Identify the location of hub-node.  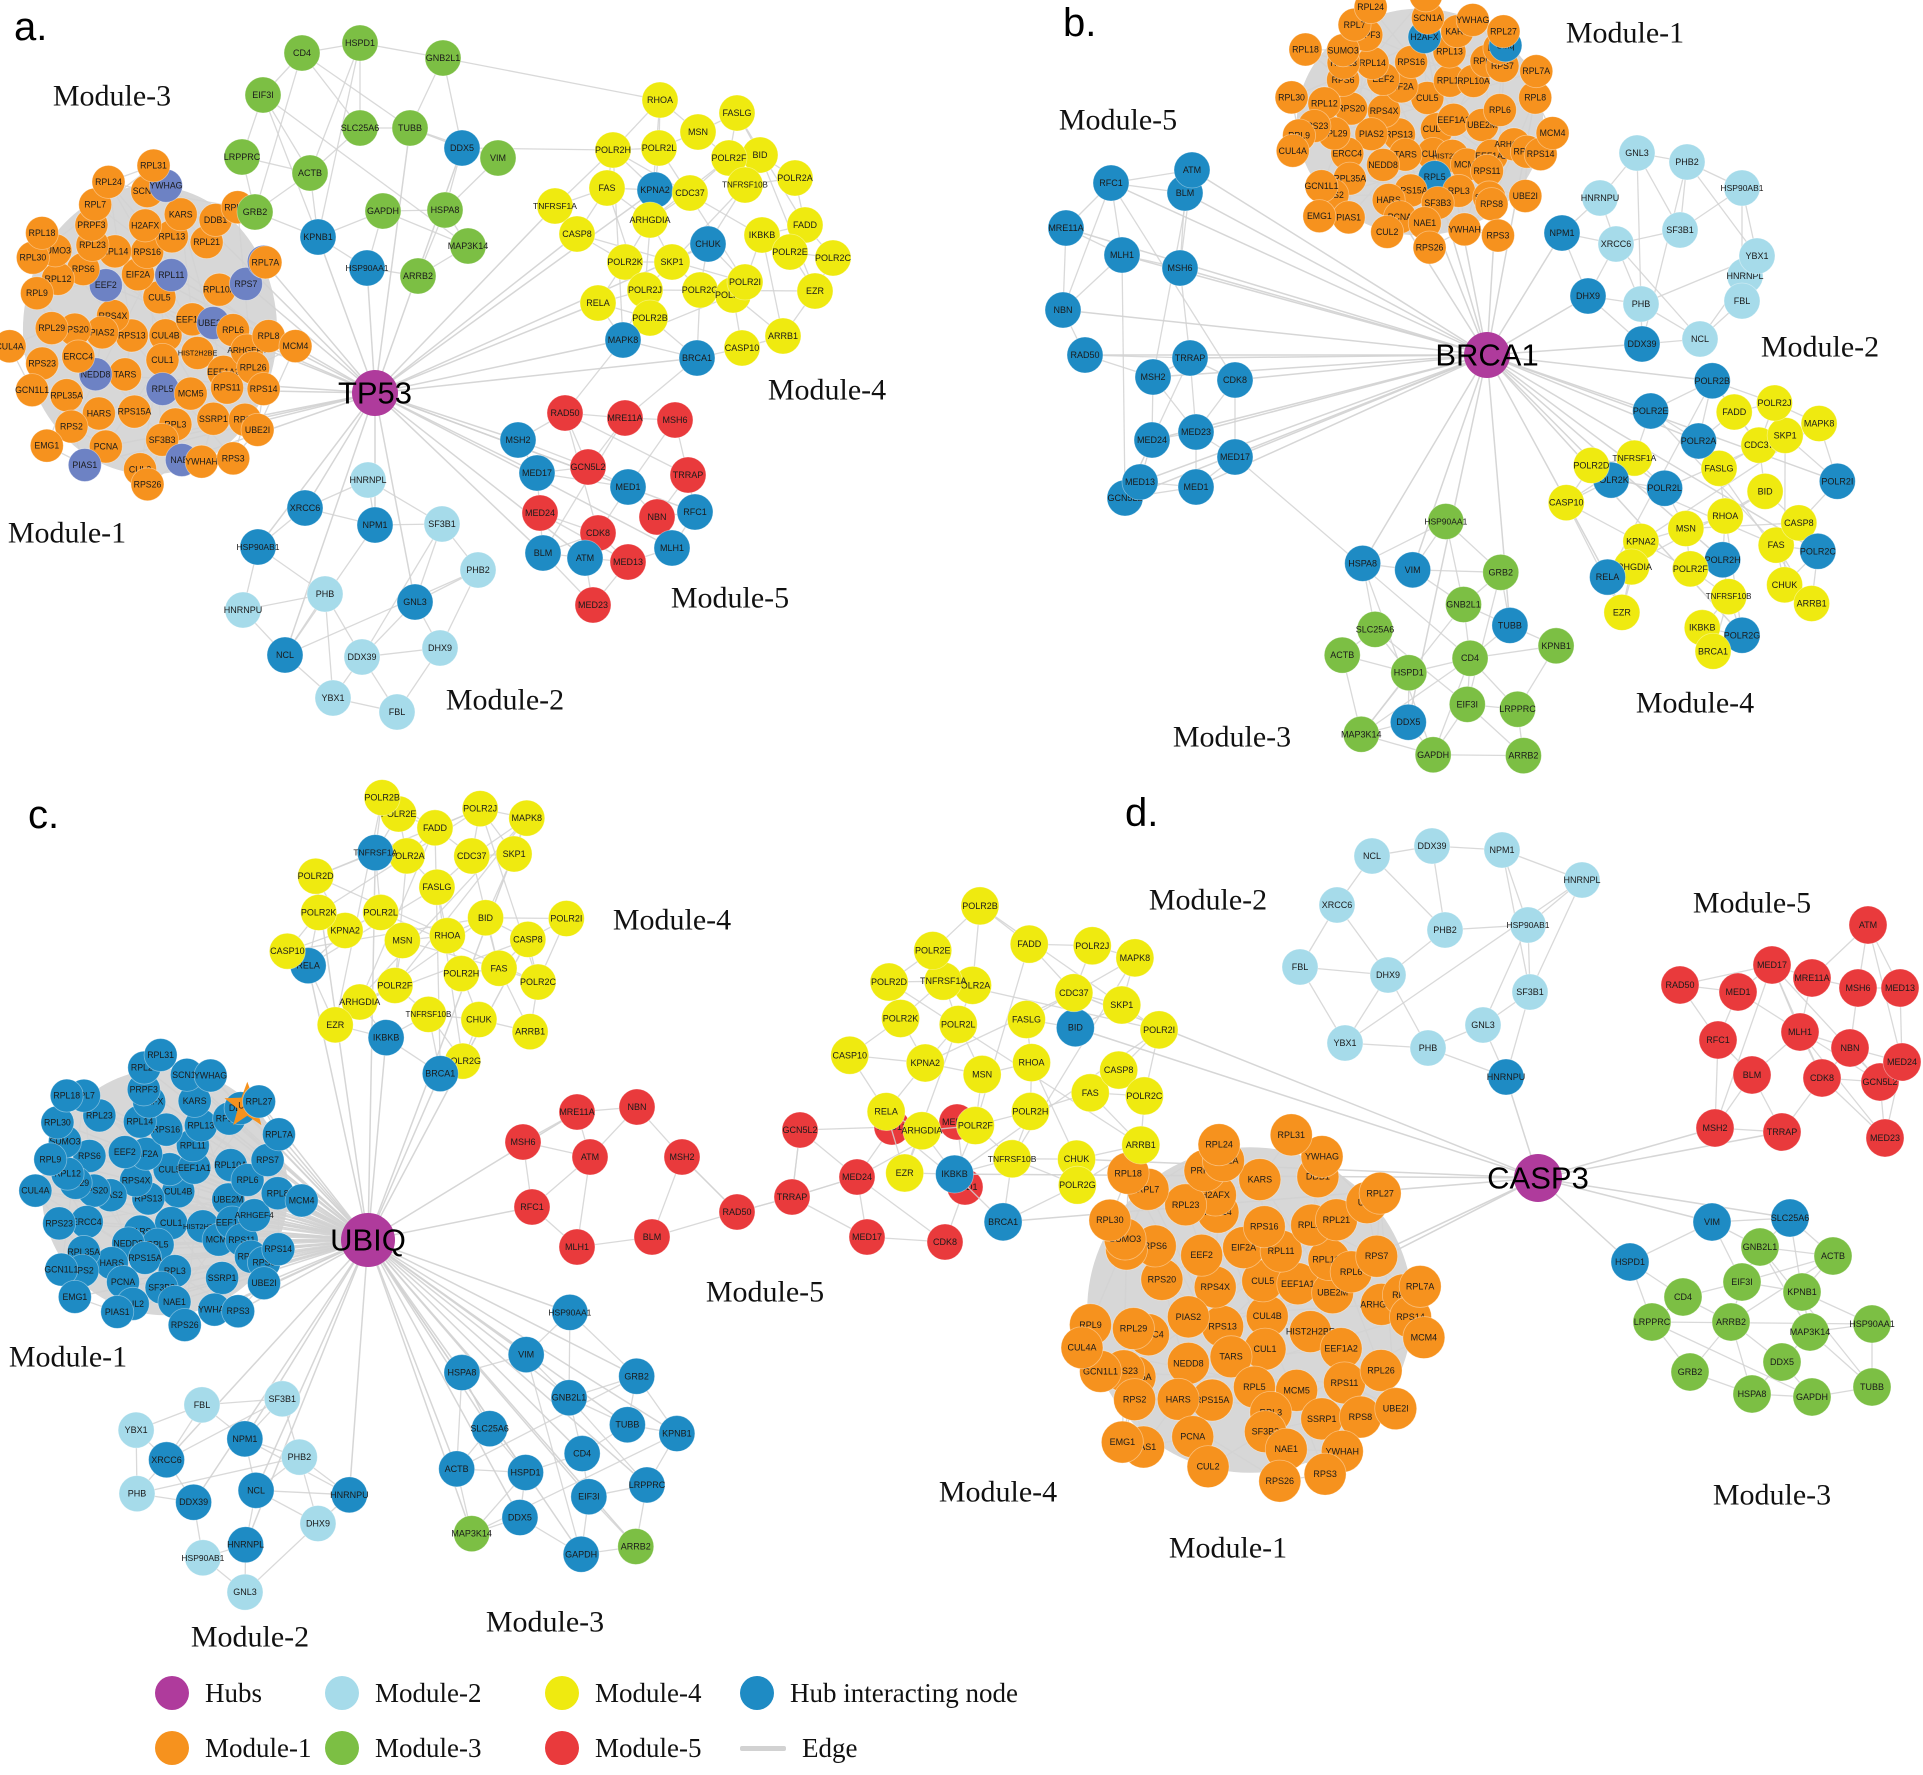
(375, 393).